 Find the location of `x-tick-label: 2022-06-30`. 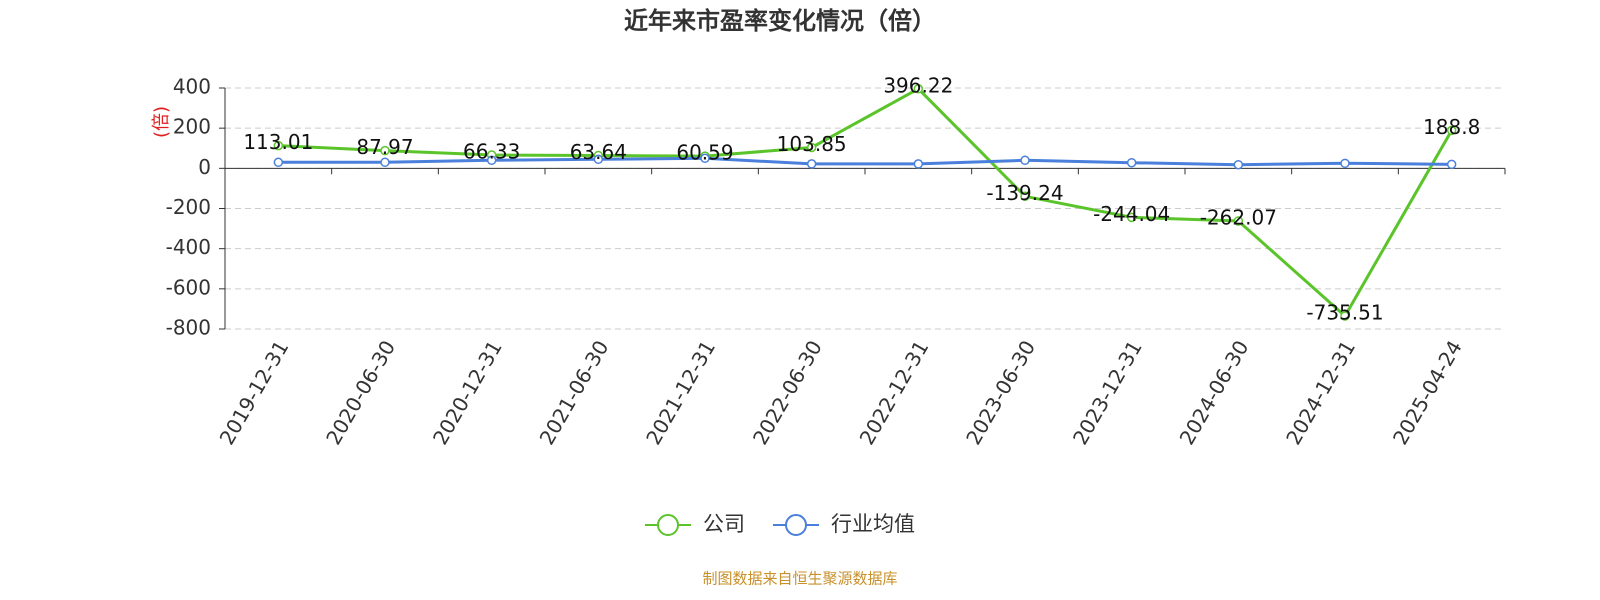

x-tick-label: 2022-06-30 is located at coordinates (787, 392).